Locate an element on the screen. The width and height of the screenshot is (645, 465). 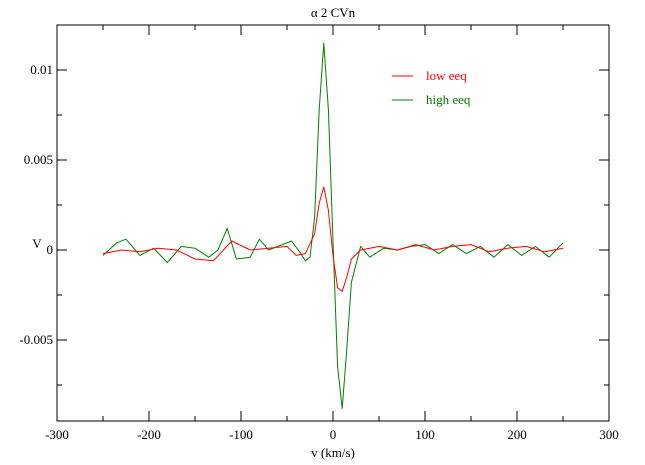
y-tick-label: 0.01 is located at coordinates (41, 69).